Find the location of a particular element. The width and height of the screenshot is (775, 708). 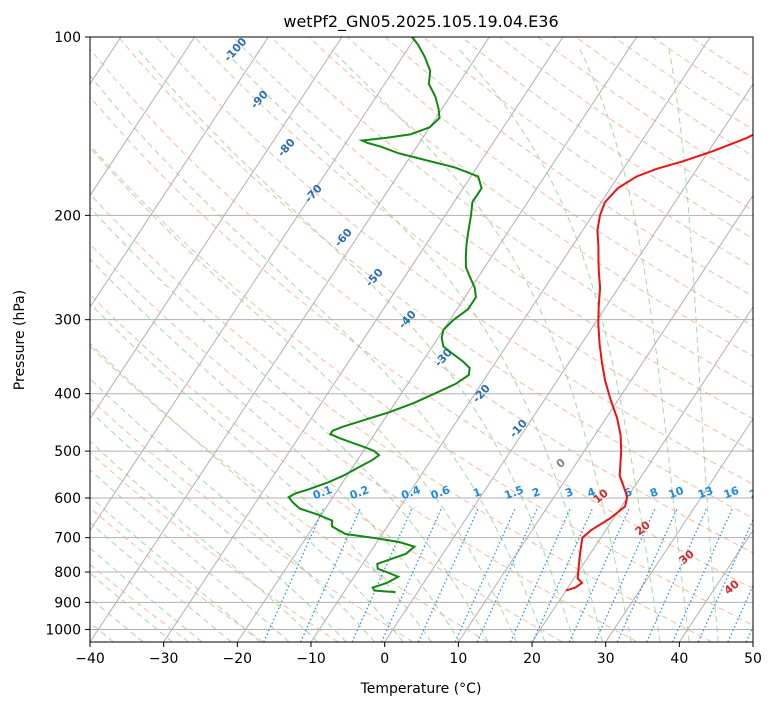

mixing-ratio-label: 0.1 is located at coordinates (322, 492).